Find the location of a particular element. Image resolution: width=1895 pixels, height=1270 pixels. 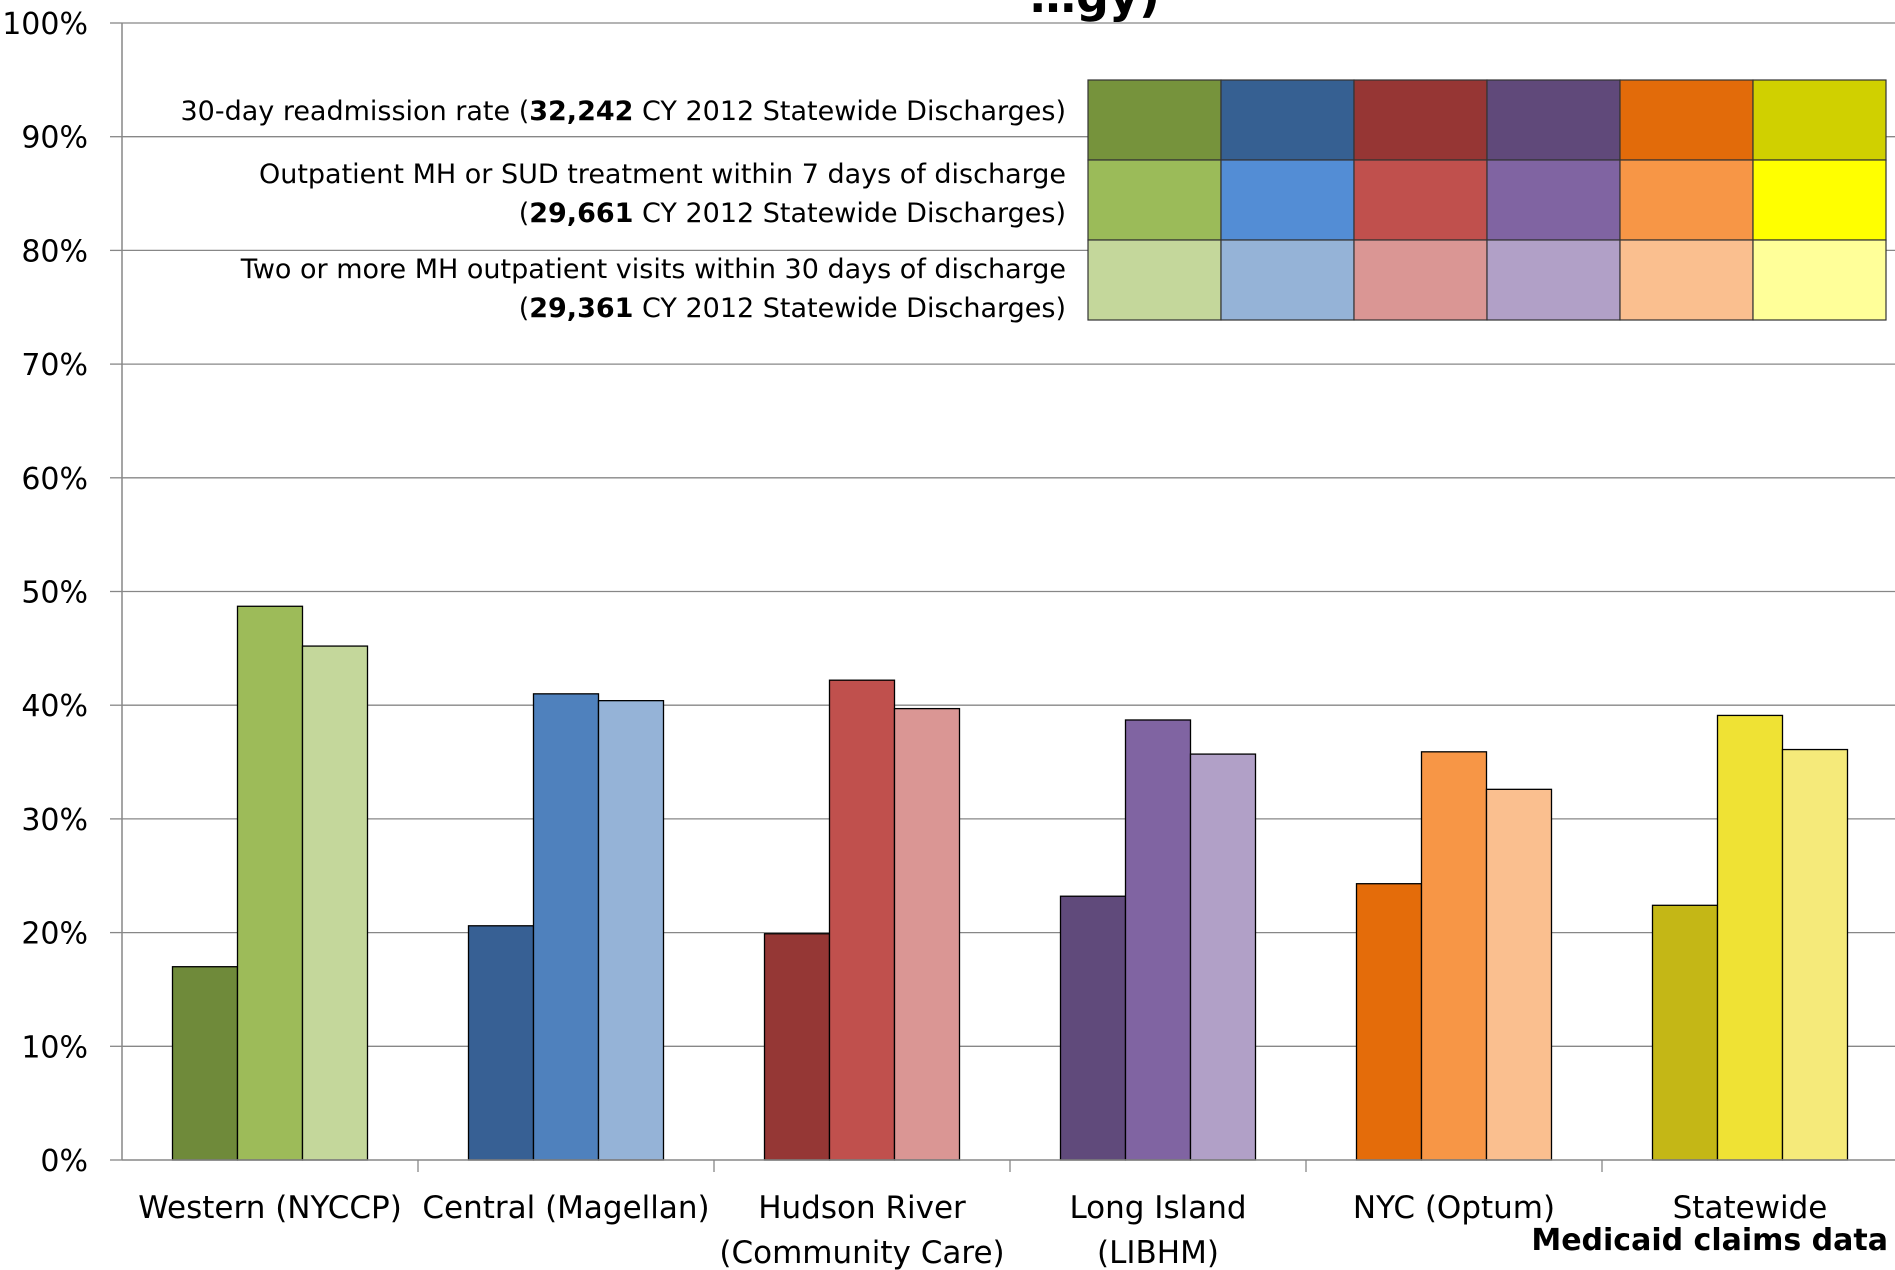

source-note: Medicaid claims data is located at coordinates (1709, 1240).